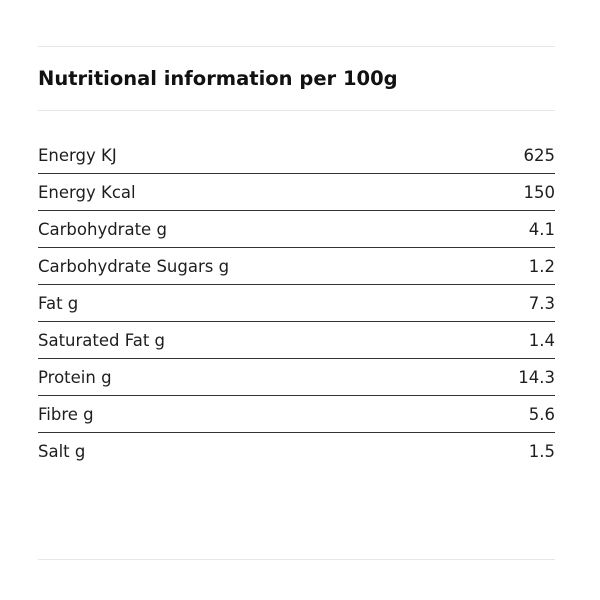 The image size is (600, 600). Describe the element at coordinates (296, 377) in the screenshot. I see `nutrition-row-protein: Protein g 14.3` at that location.